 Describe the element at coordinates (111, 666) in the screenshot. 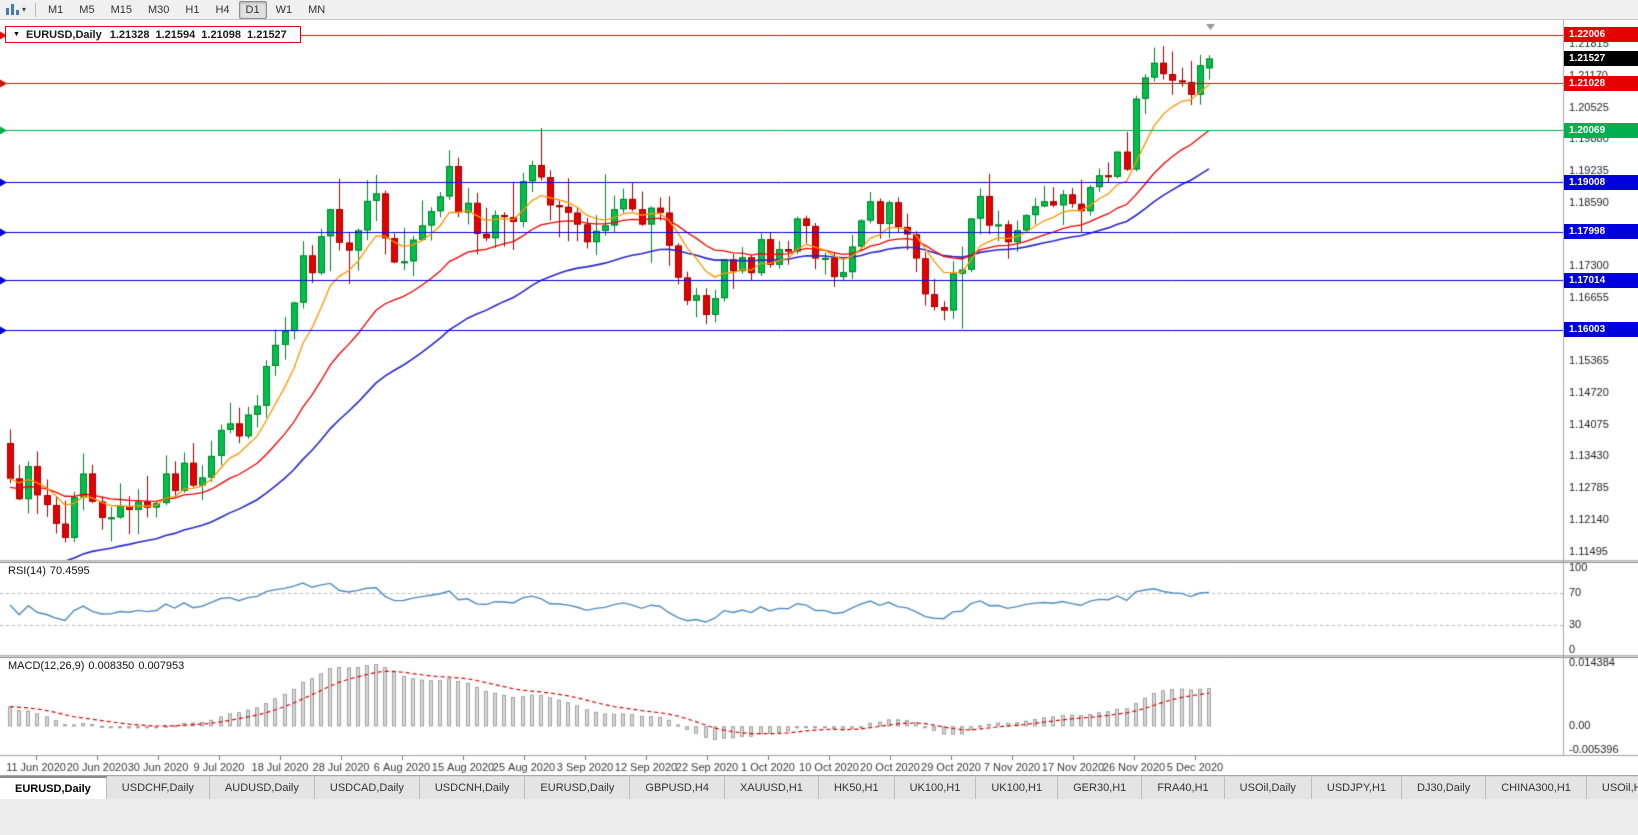

I see `macd-main-value: 0.008350` at that location.